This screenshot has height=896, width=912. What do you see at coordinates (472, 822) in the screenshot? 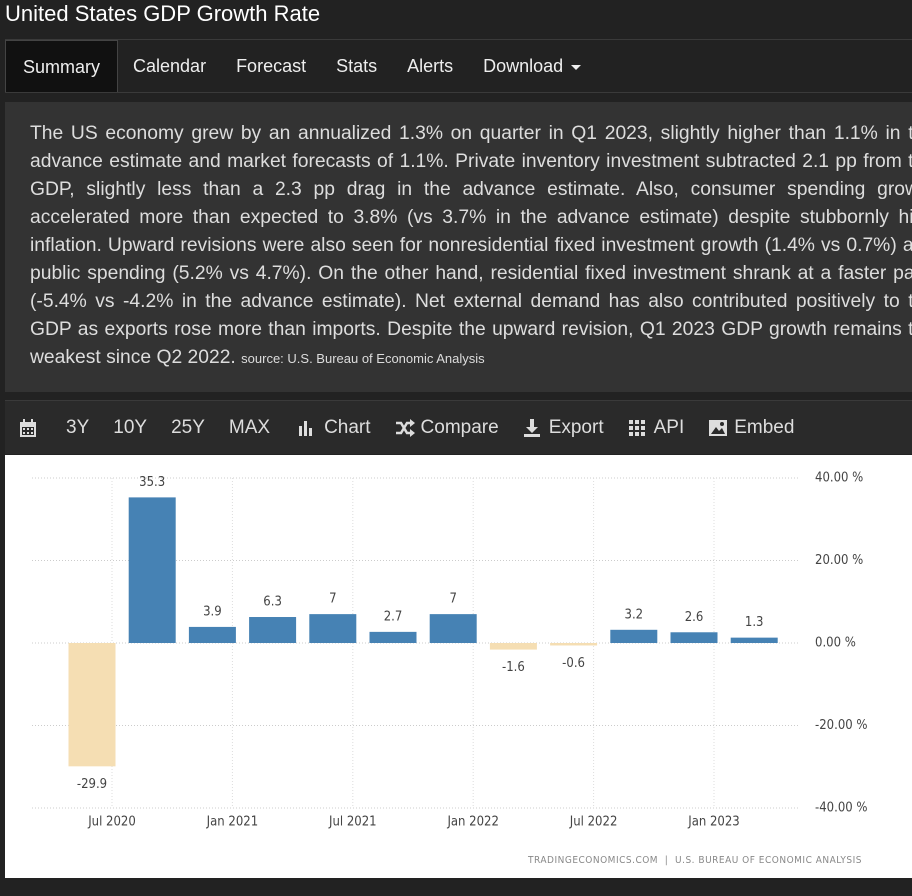
I see `x-tick-label: Jan 2022` at bounding box center [472, 822].